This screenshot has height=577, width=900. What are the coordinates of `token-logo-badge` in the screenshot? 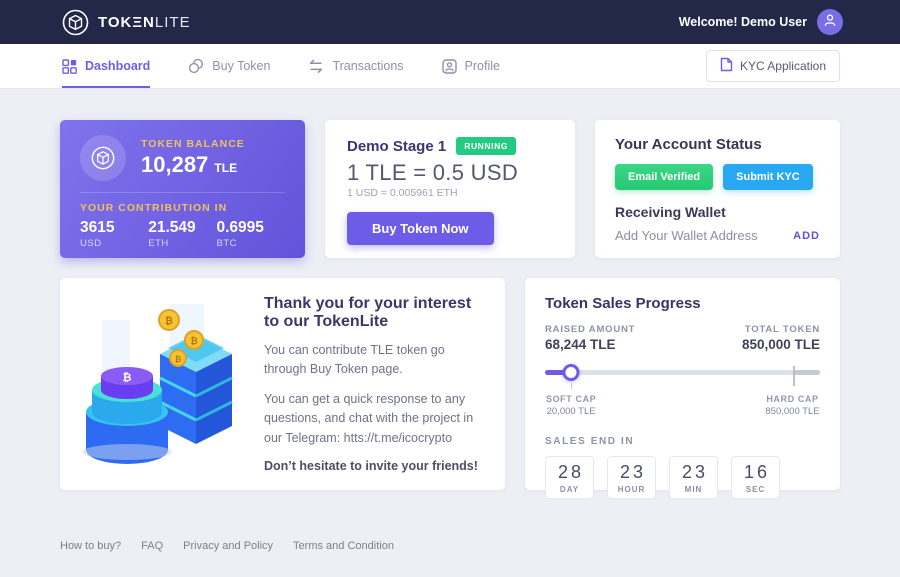 It's located at (103, 158).